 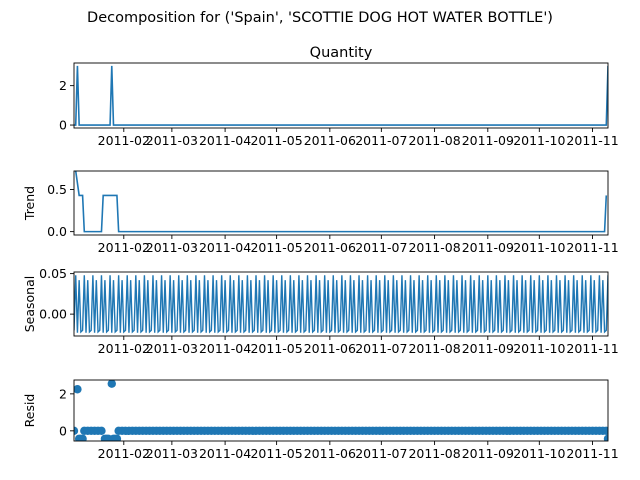 I want to click on panel-3-xtick-label: 2011-07, so click(x=381, y=348).